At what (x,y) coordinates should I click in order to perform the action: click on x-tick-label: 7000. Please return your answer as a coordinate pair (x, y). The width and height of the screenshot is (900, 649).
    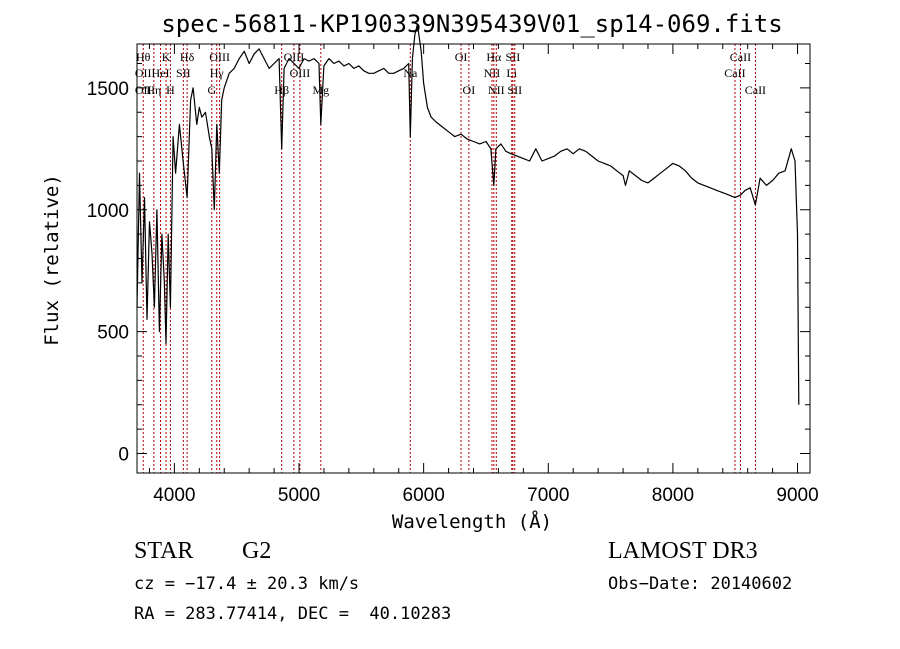
    Looking at the image, I should click on (548, 495).